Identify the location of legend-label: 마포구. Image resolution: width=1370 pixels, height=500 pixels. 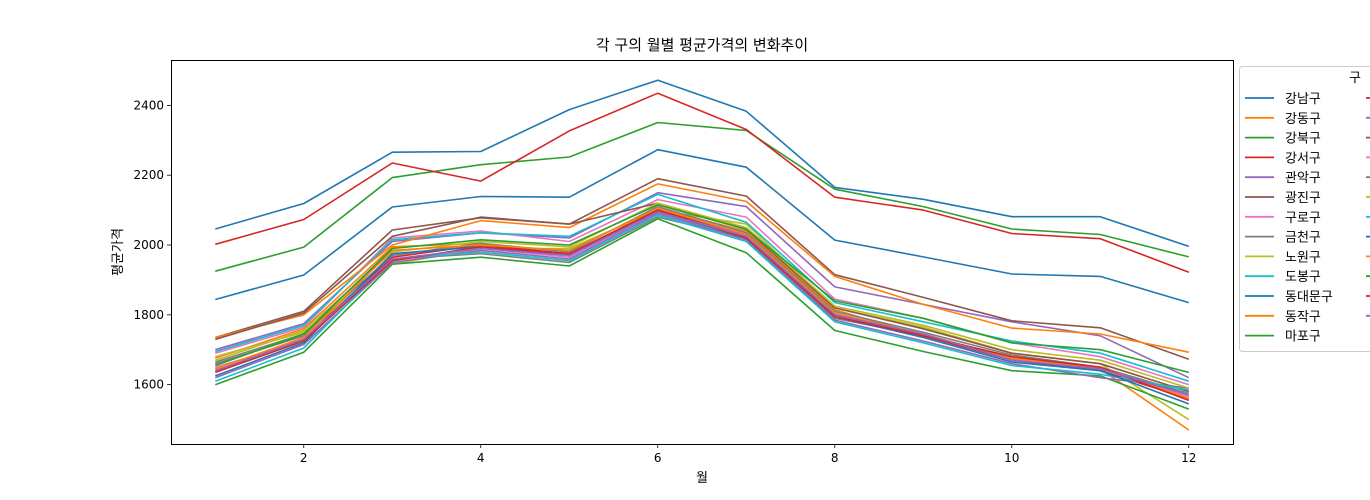
(1303, 337).